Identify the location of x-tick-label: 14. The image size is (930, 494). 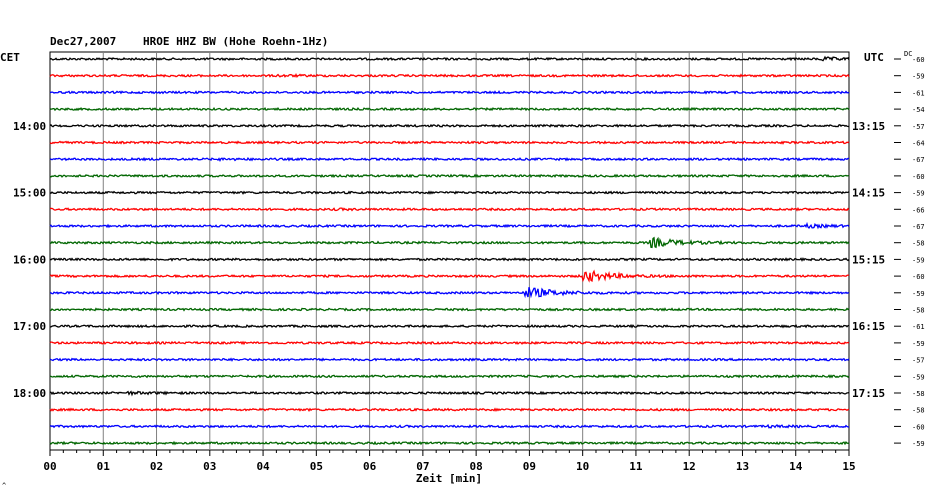
(796, 466).